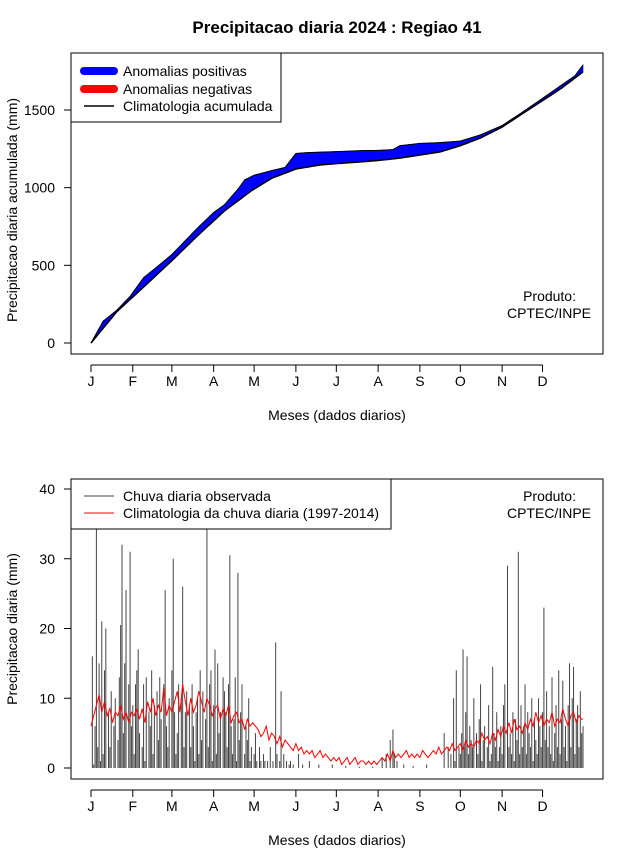 This screenshot has height=850, width=640. What do you see at coordinates (502, 381) in the screenshot?
I see `cumulative-x-tick-label: N` at bounding box center [502, 381].